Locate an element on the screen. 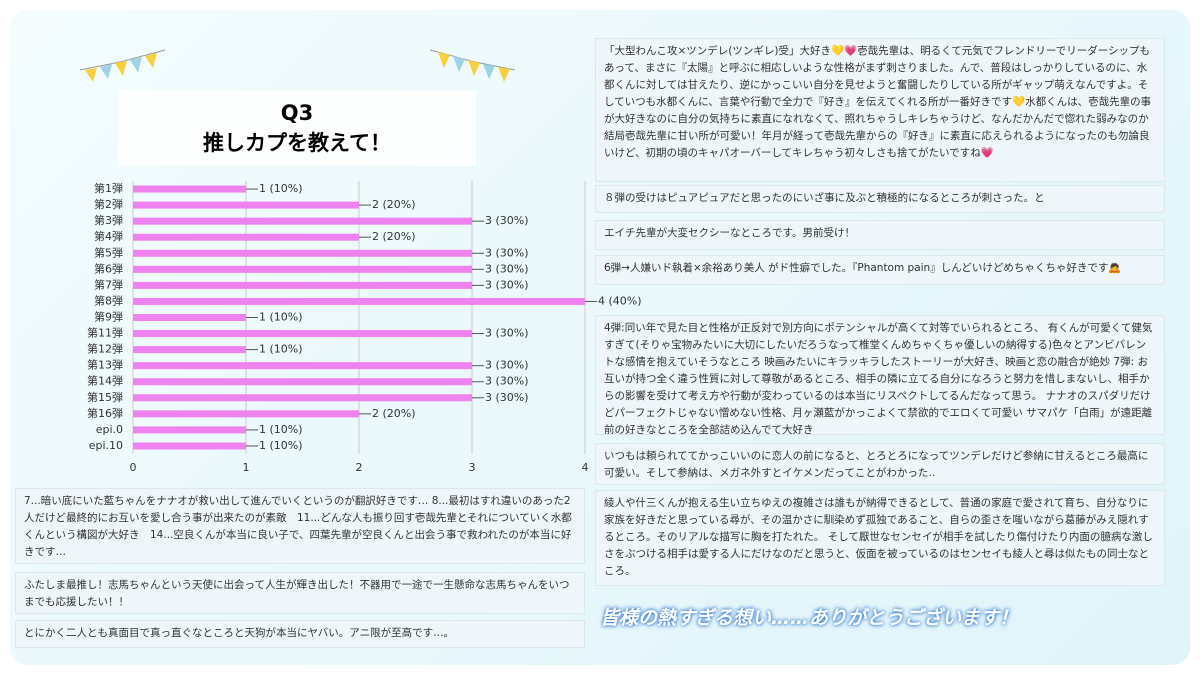 Image resolution: width=1200 pixels, height=675 pixels. y-tick-label: 第13弾 is located at coordinates (105, 365).